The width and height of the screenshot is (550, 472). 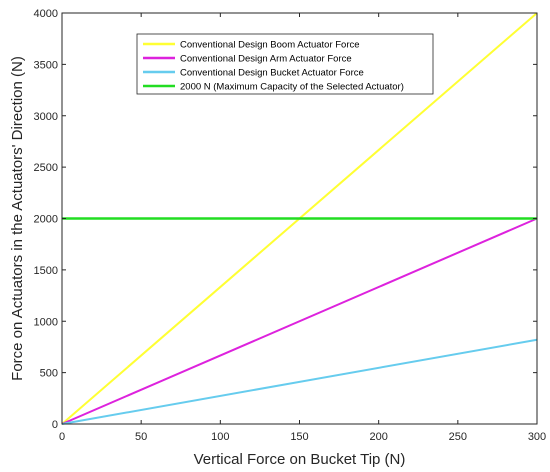 I want to click on y-tick-label-4: 2000, so click(x=46, y=220).